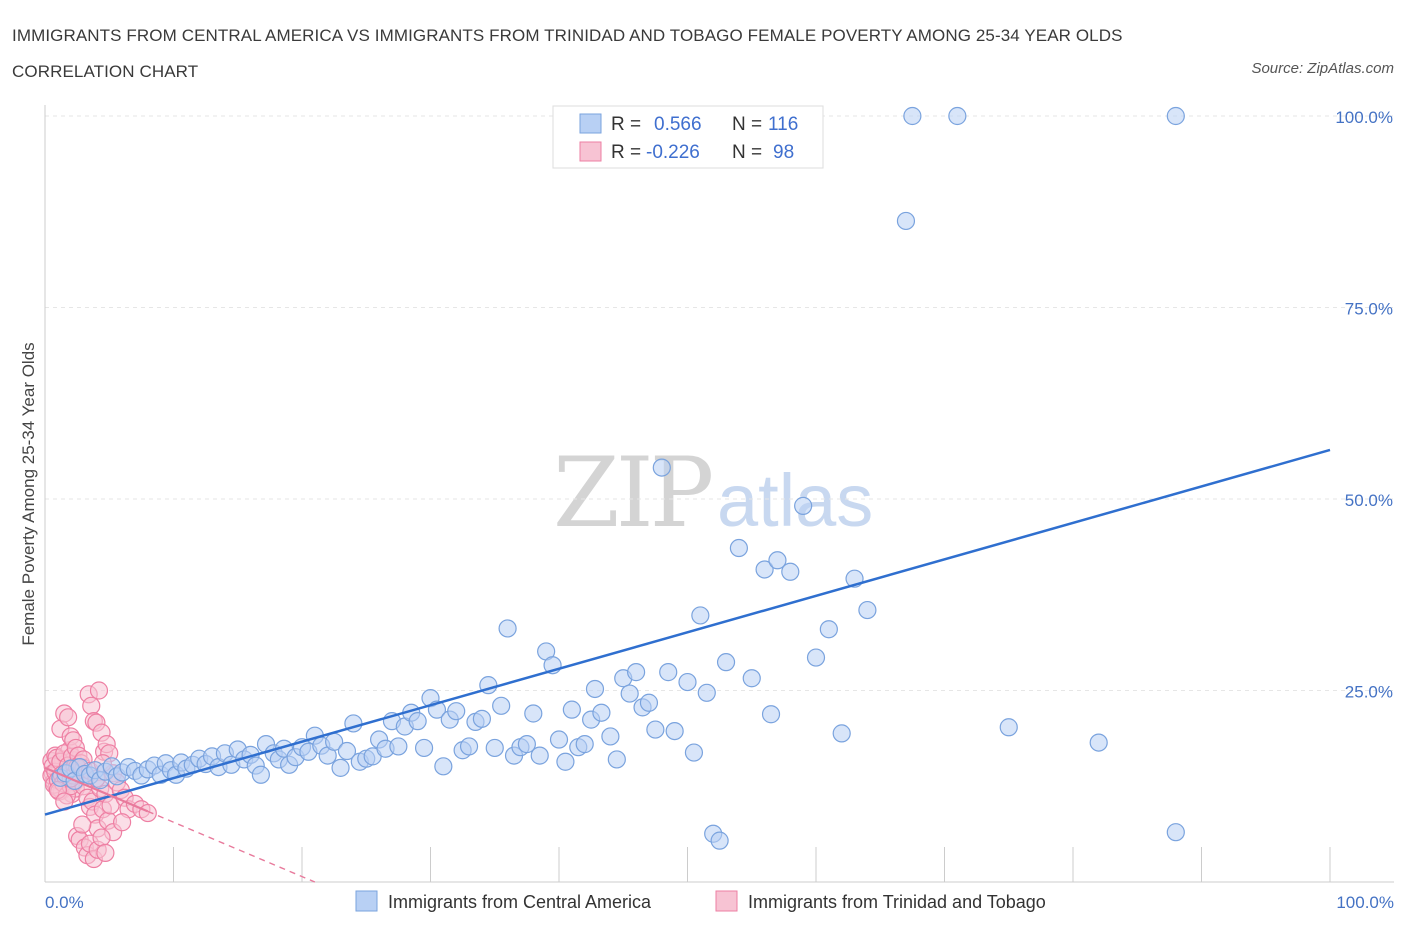 The height and width of the screenshot is (930, 1406). I want to click on y-tick-label-25: 25.0%, so click(1369, 692).